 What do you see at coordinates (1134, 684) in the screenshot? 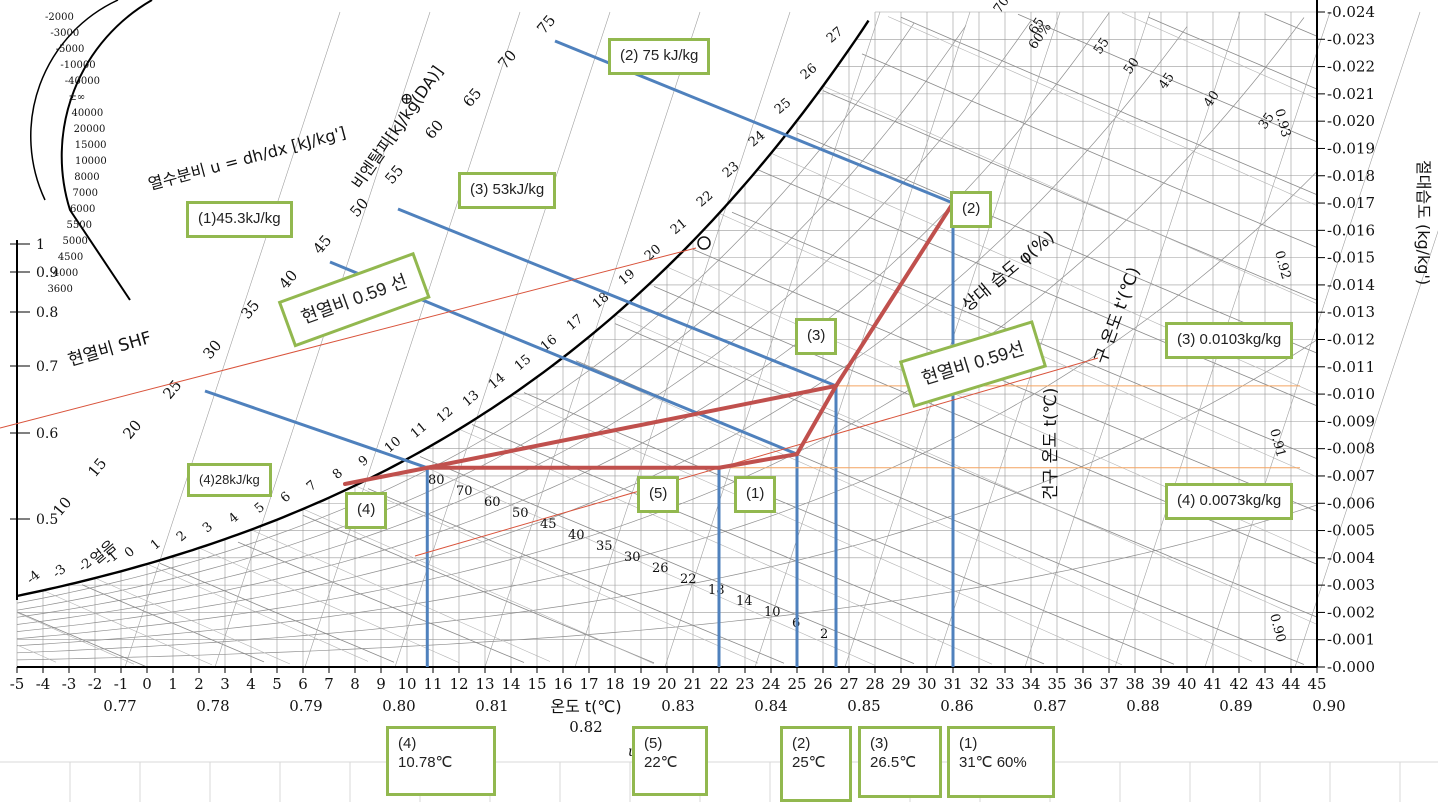
I see `x-tick-label: 38` at bounding box center [1134, 684].